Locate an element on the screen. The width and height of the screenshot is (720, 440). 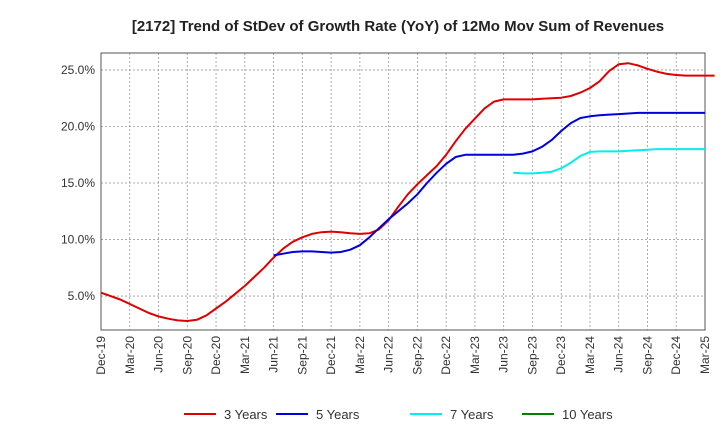
x-tick-label: Mar-20 is located at coordinates (130, 355).